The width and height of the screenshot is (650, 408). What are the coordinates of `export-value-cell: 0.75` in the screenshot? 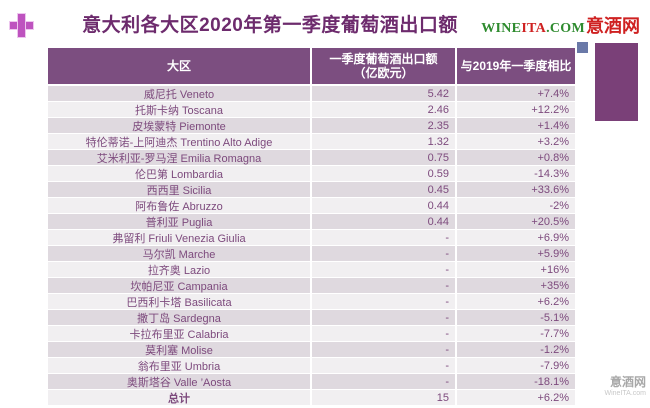 It's located at (383, 157).